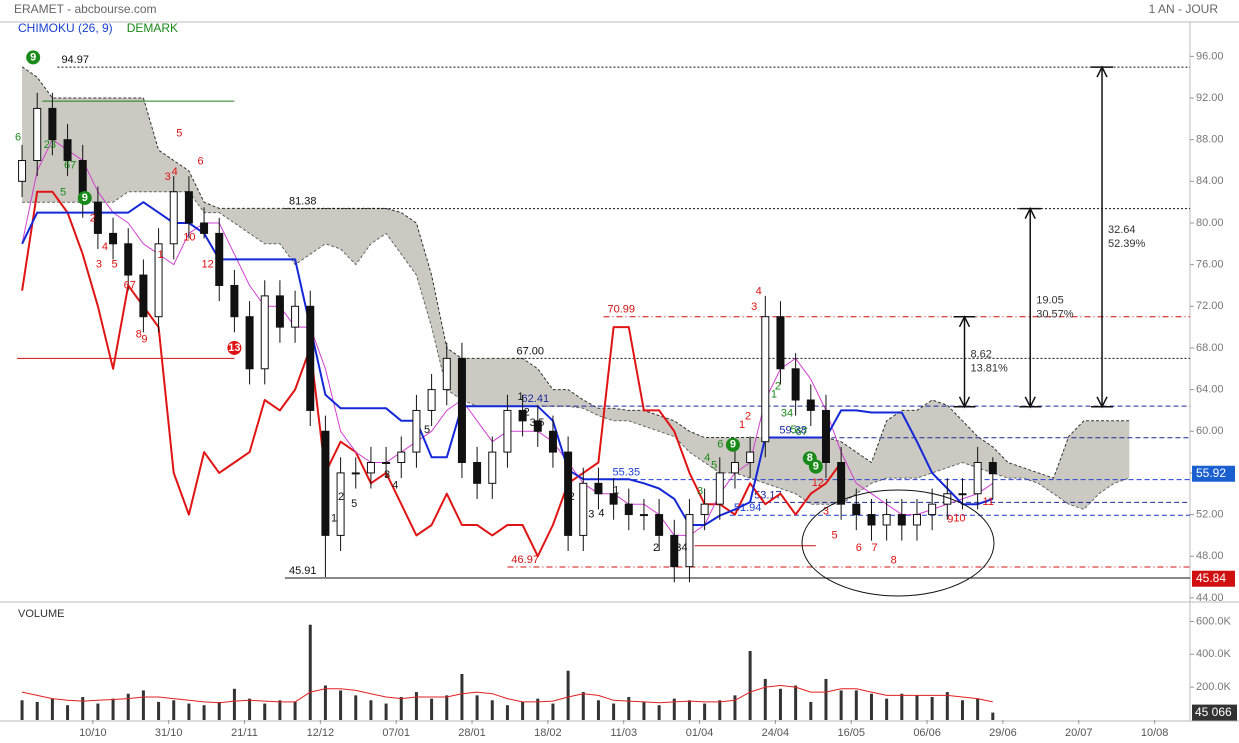  I want to click on demark-count: 34, so click(681, 548).